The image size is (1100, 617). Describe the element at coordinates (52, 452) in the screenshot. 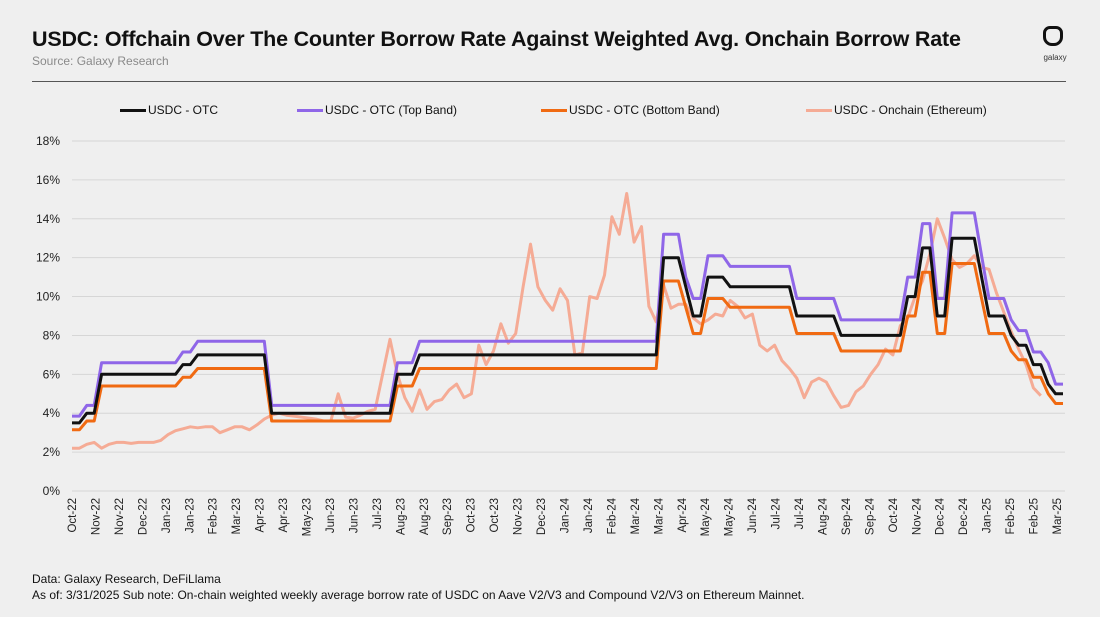

I see `y-tick-label: 2%` at that location.